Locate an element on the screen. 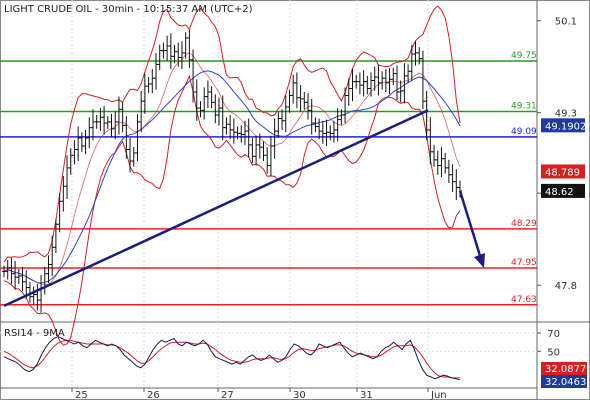 Image resolution: width=590 pixels, height=400 pixels. price-marker-label: 48.789 is located at coordinates (562, 172).